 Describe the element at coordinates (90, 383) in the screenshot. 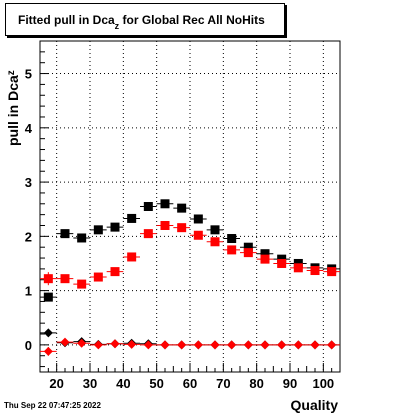

I see `x-tick-label: 30` at that location.